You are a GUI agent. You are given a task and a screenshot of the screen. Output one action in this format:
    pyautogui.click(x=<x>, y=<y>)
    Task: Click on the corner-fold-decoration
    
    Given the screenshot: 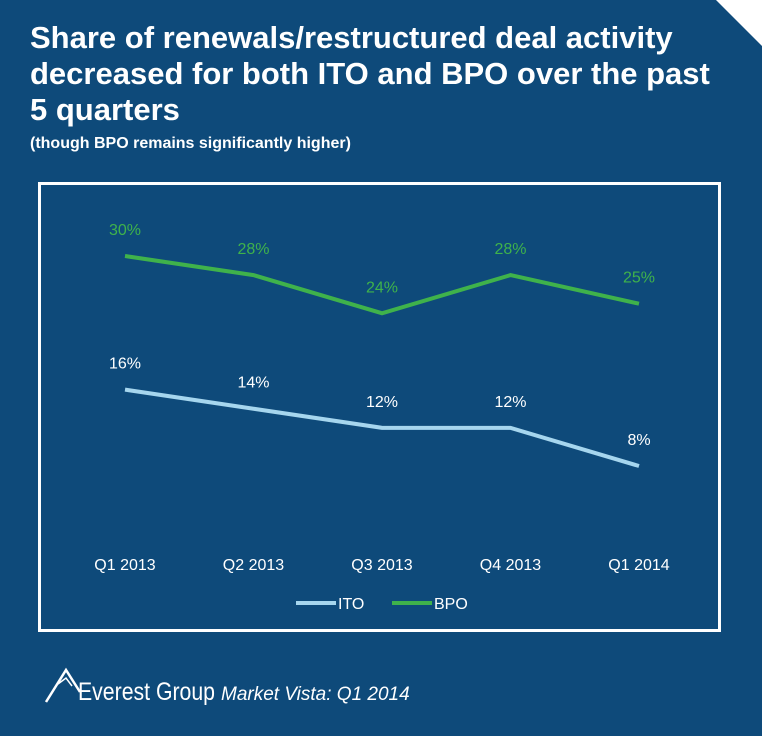 What is the action you would take?
    pyautogui.click(x=739, y=23)
    